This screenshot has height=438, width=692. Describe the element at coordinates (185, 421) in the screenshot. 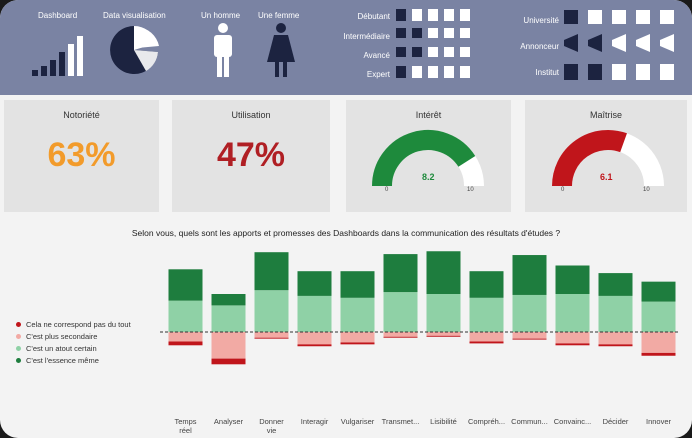

I see `x-tick-label-line: Temps` at that location.